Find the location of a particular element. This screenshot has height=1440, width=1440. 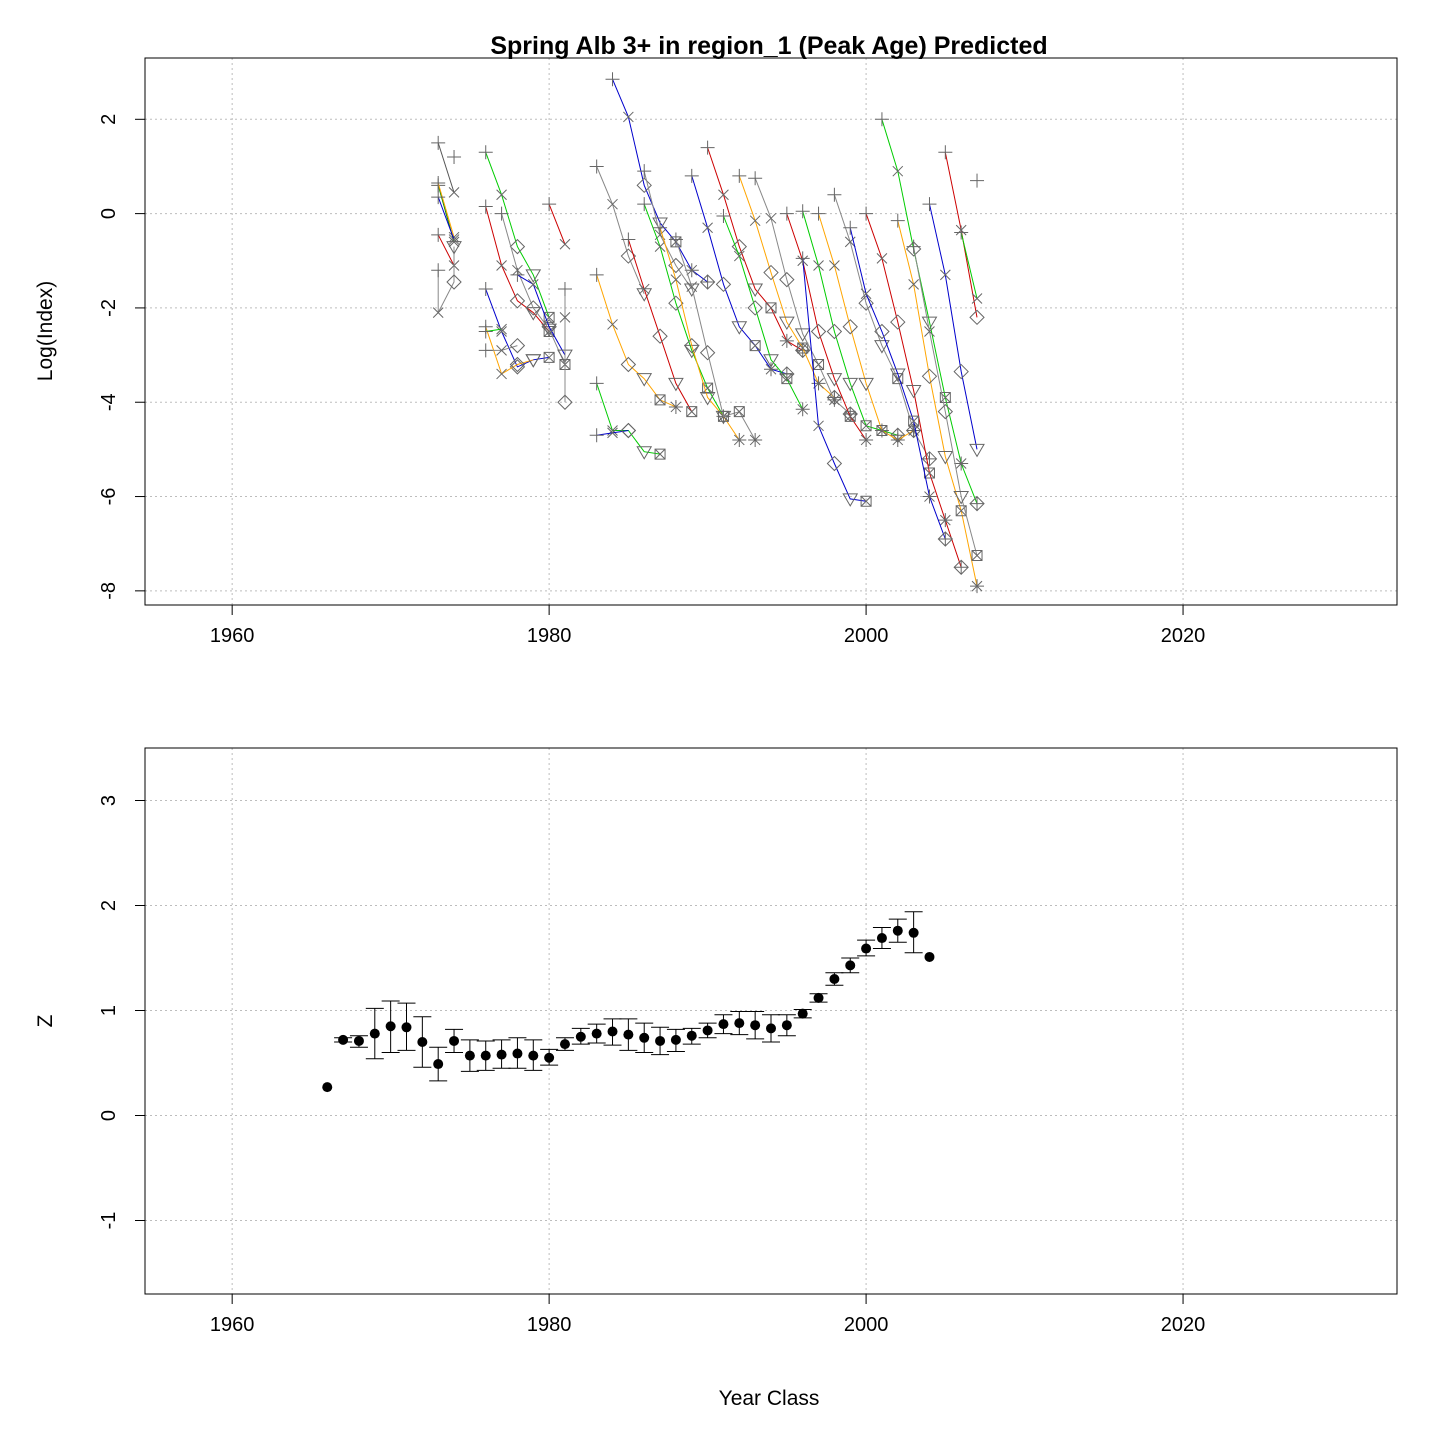

top-x-tick-label: 2020 is located at coordinates (1183, 636).